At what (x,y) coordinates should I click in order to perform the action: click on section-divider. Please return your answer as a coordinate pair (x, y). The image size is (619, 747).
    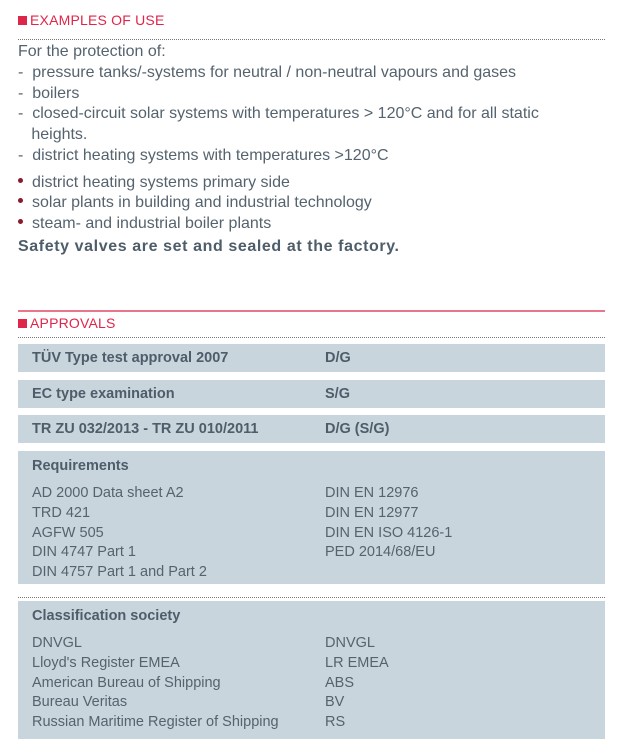
    Looking at the image, I should click on (311, 311).